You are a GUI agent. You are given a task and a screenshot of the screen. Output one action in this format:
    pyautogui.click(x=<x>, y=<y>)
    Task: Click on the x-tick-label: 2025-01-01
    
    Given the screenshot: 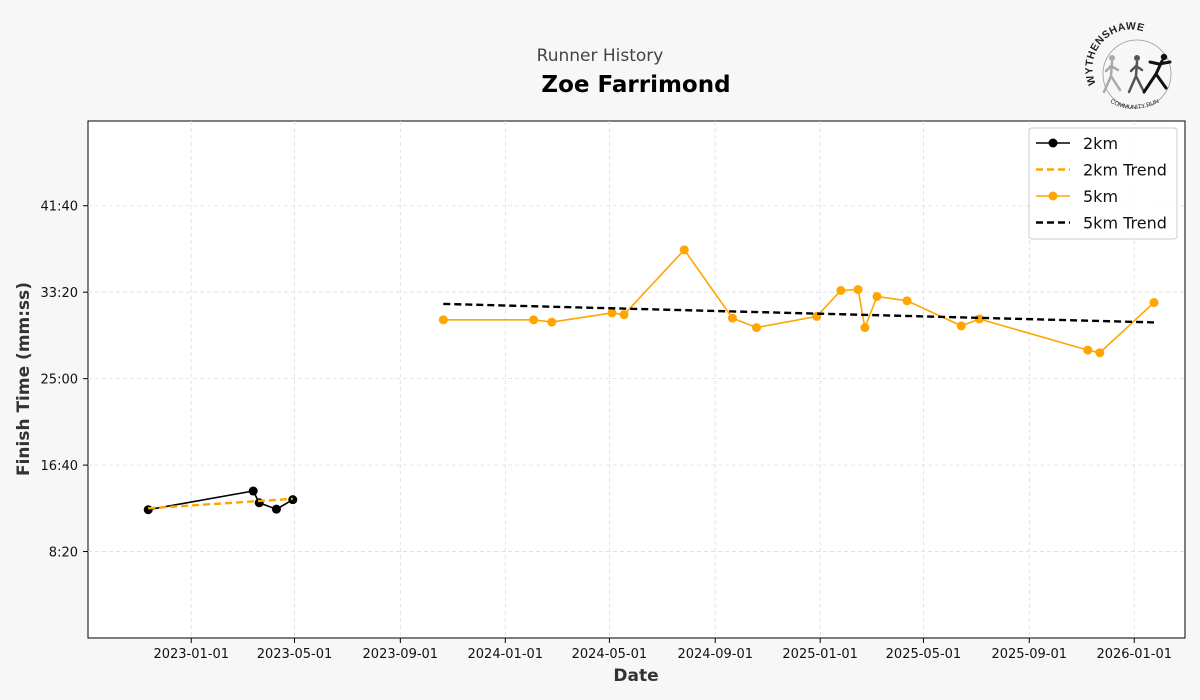 What is the action you would take?
    pyautogui.click(x=820, y=654)
    